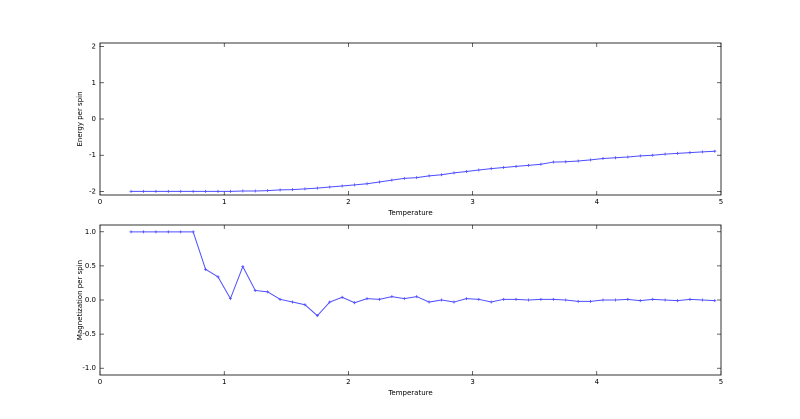  What do you see at coordinates (94, 119) in the screenshot?
I see `y-tick-label: 0` at bounding box center [94, 119].